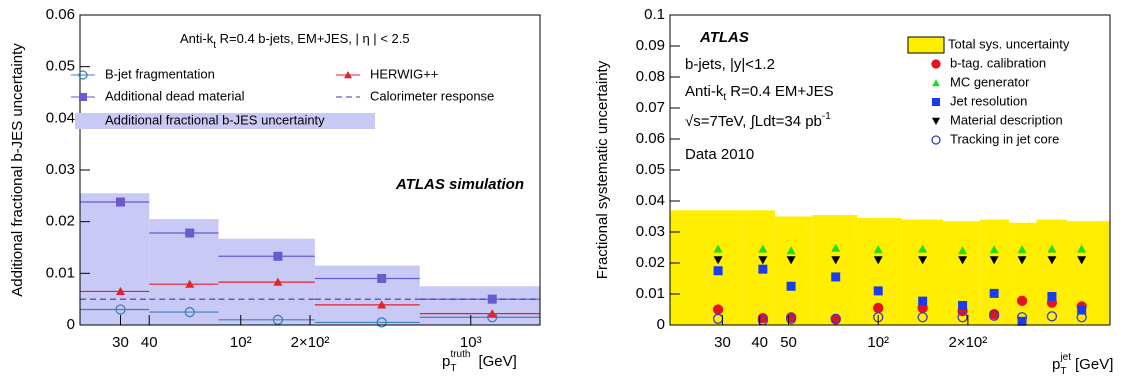 The width and height of the screenshot is (1132, 385). I want to click on y-tick-label: 0.1, so click(654, 14).